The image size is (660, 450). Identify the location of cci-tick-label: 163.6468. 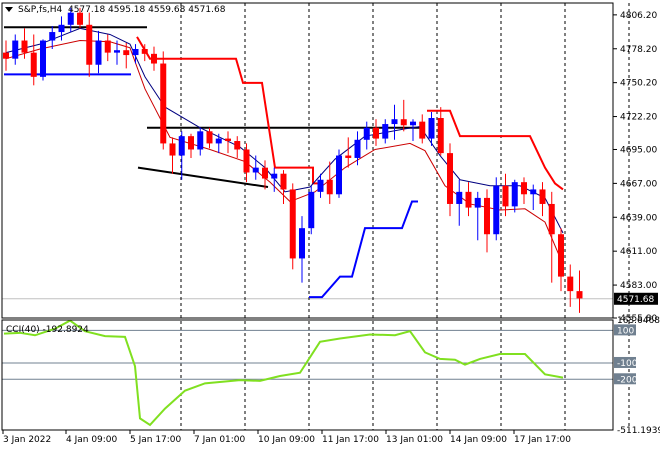
(638, 321).